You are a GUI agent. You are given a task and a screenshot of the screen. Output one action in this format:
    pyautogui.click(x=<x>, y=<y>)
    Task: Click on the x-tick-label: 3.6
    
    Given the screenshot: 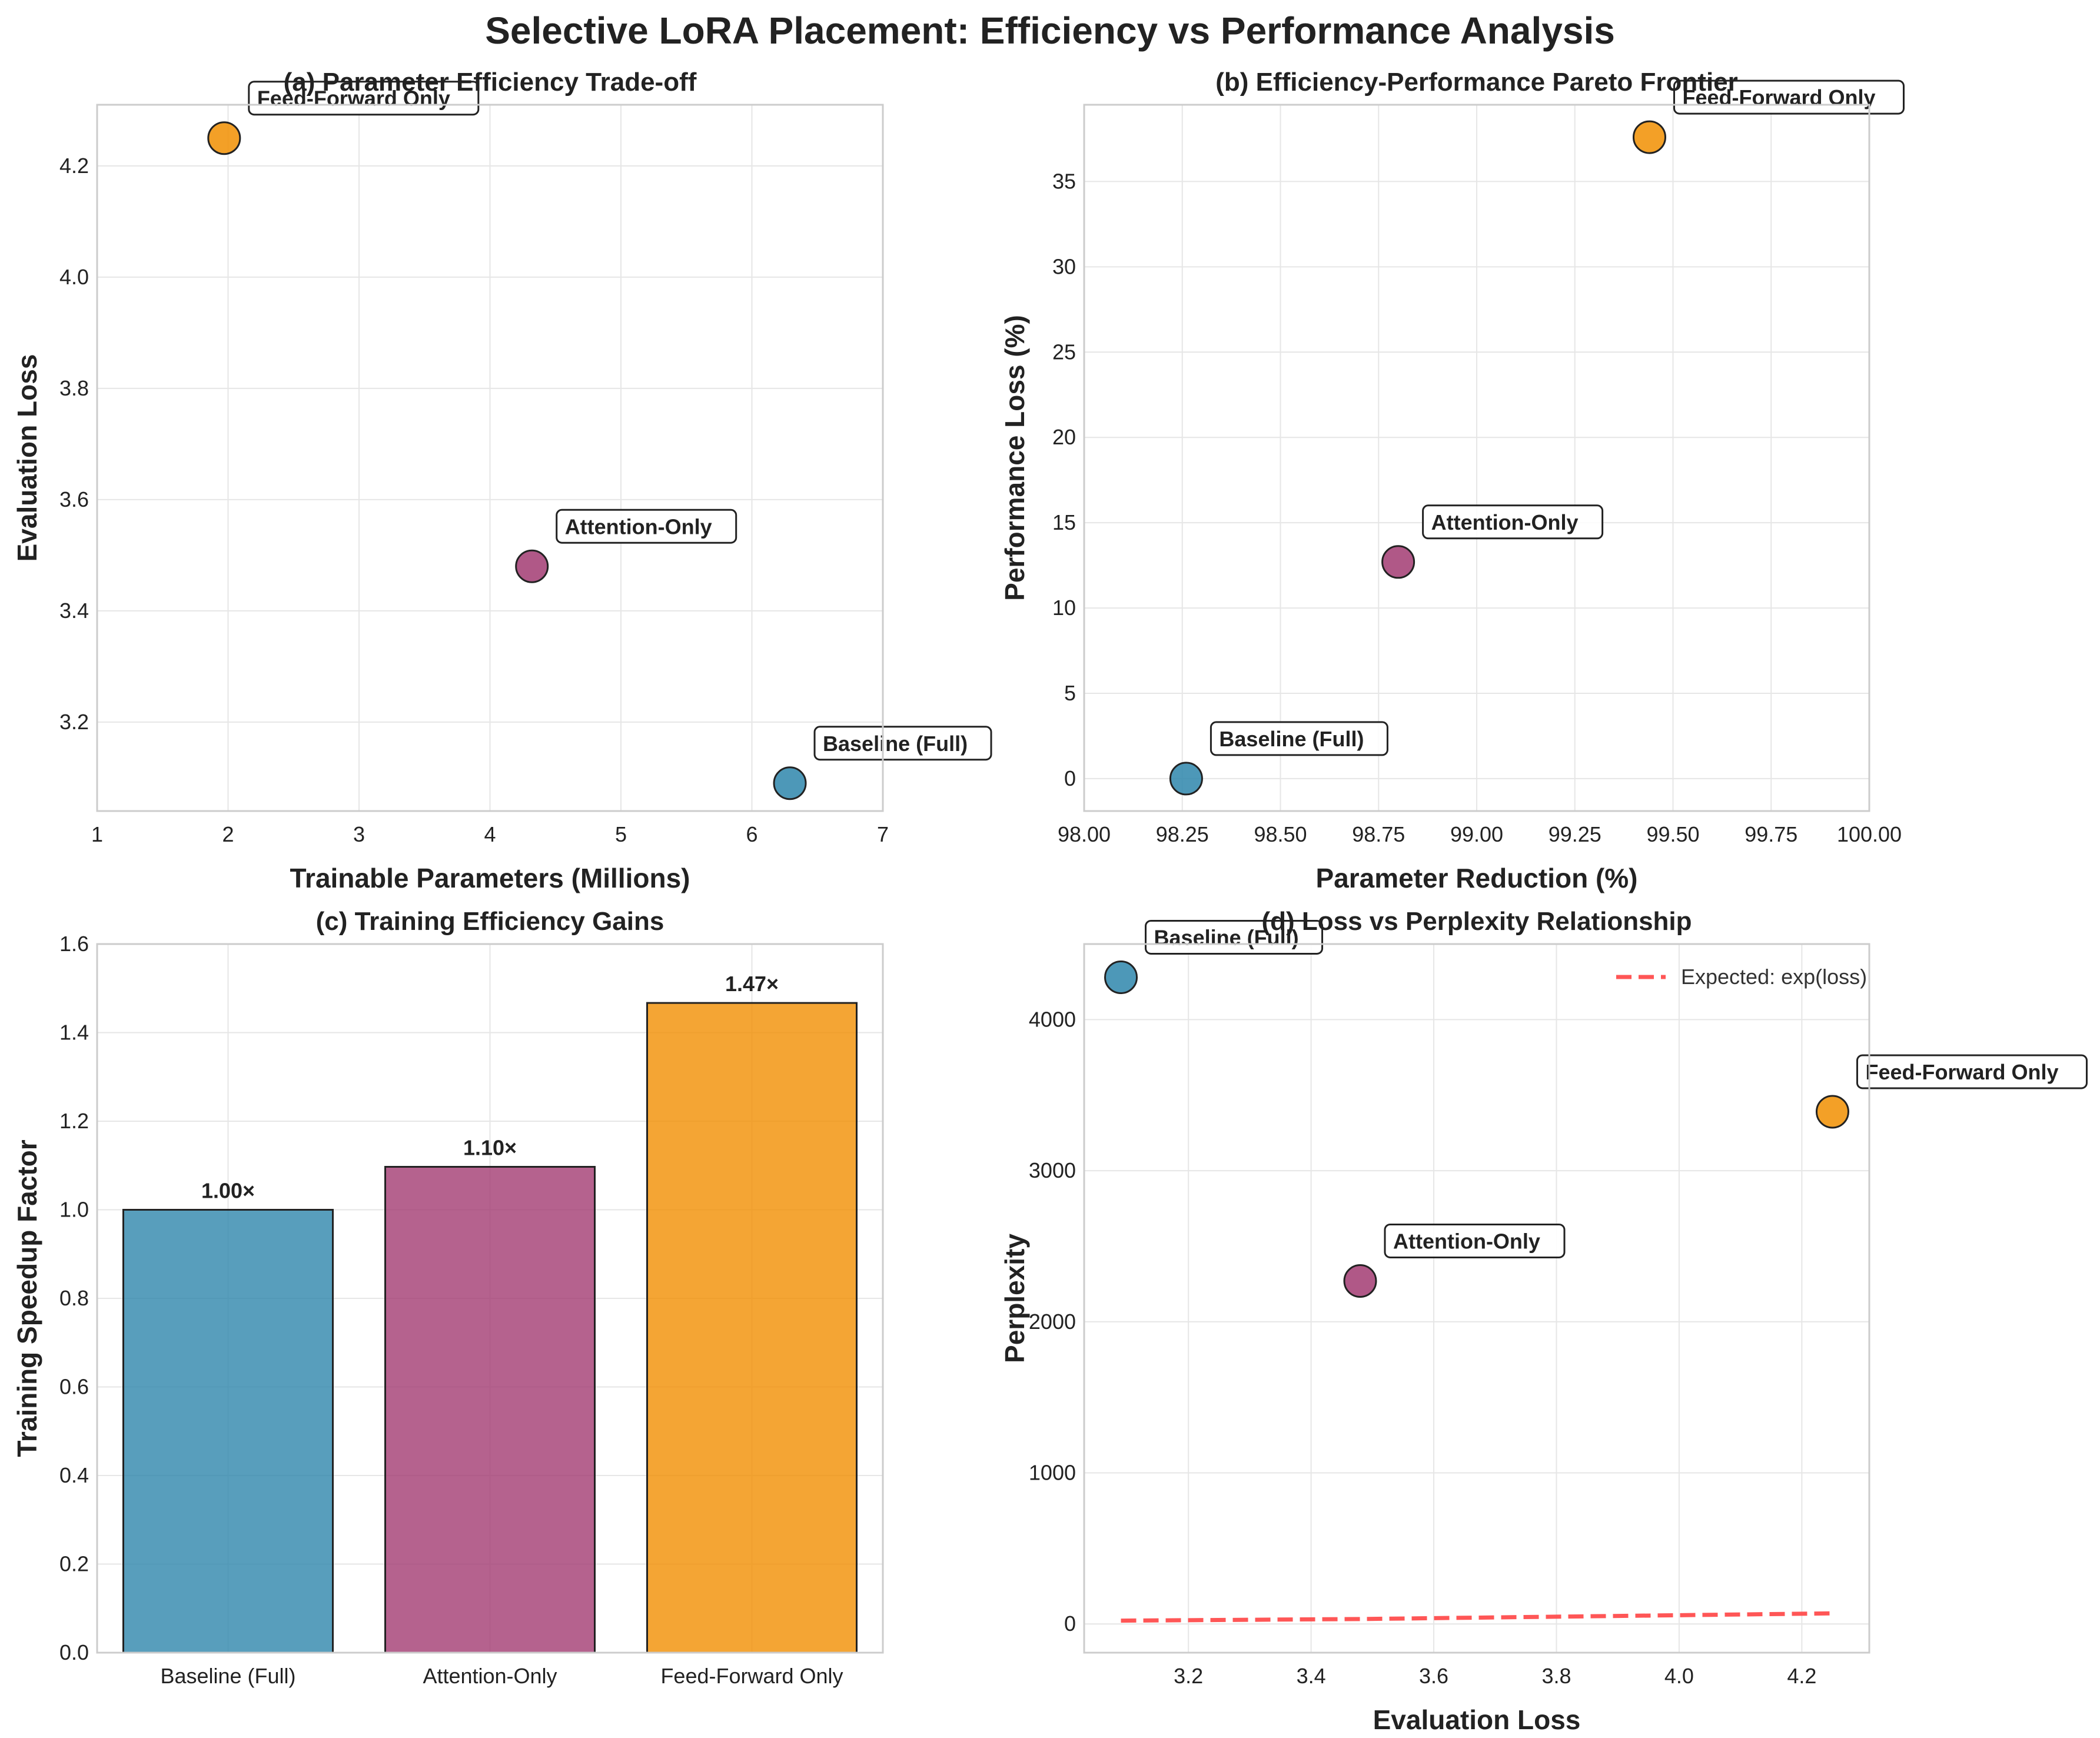 What is the action you would take?
    pyautogui.click(x=1434, y=1676)
    